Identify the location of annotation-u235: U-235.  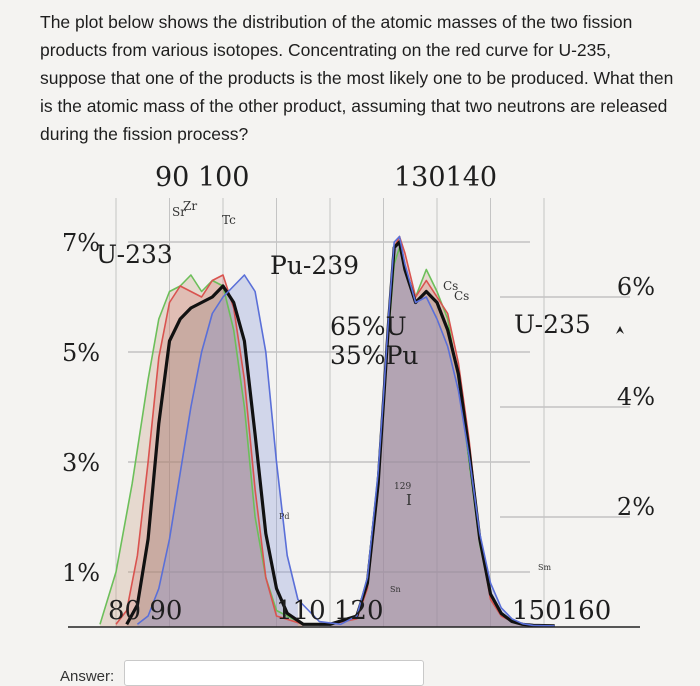
(552, 324).